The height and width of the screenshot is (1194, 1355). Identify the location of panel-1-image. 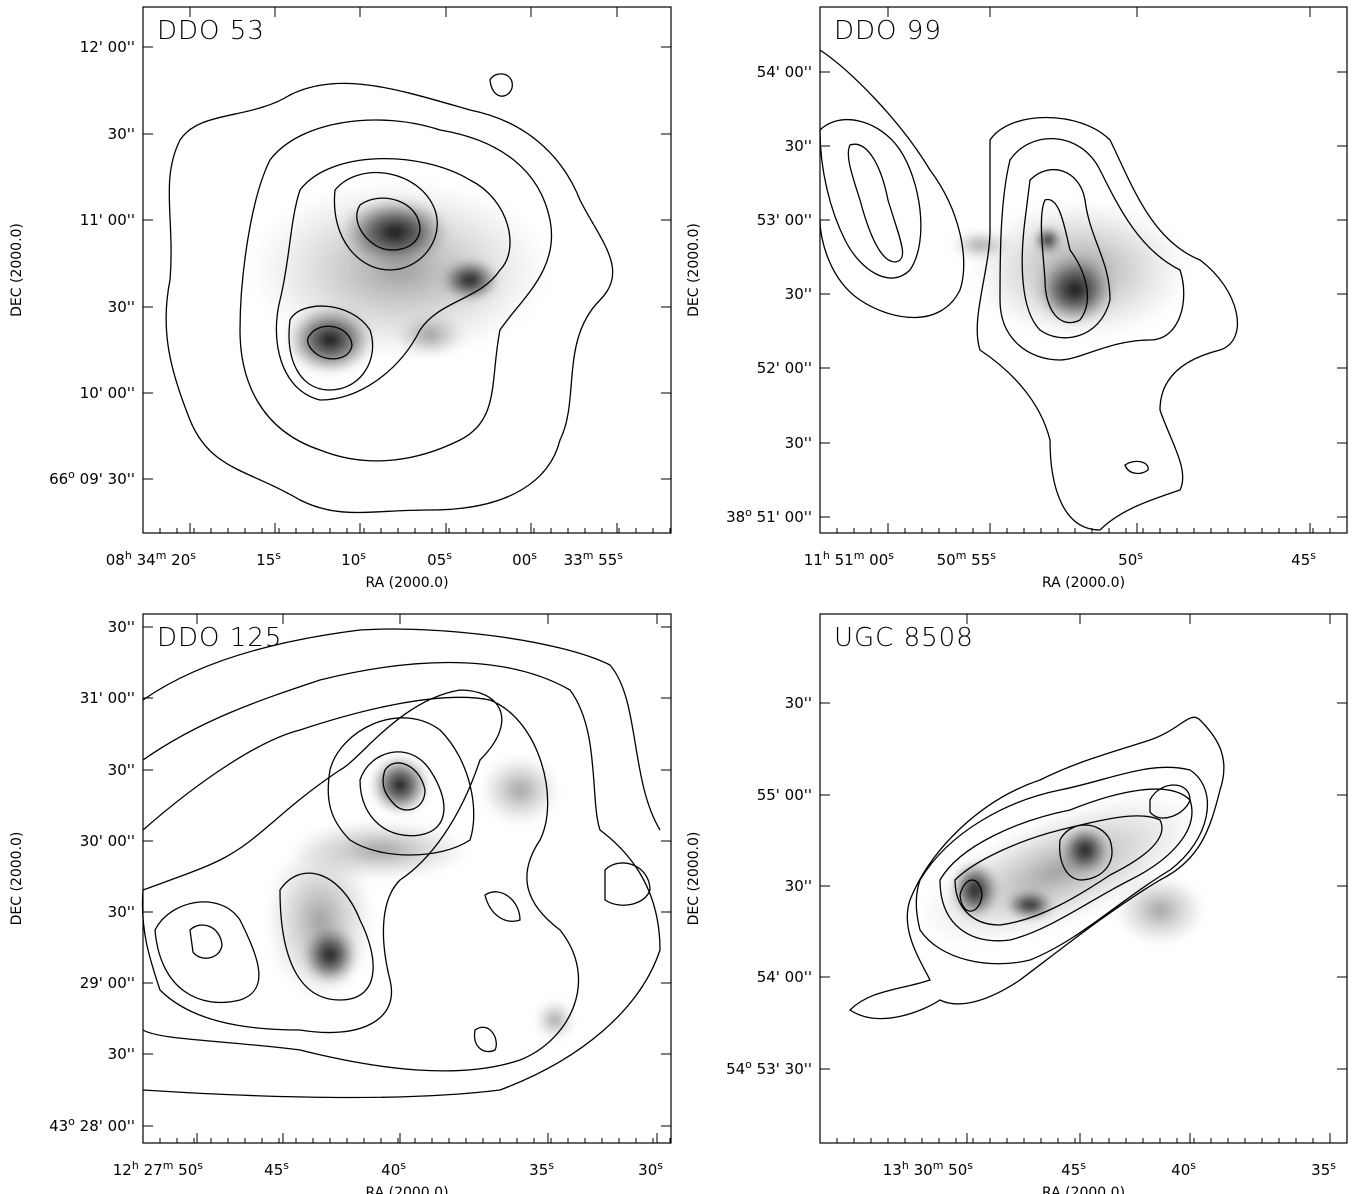
(400, 277).